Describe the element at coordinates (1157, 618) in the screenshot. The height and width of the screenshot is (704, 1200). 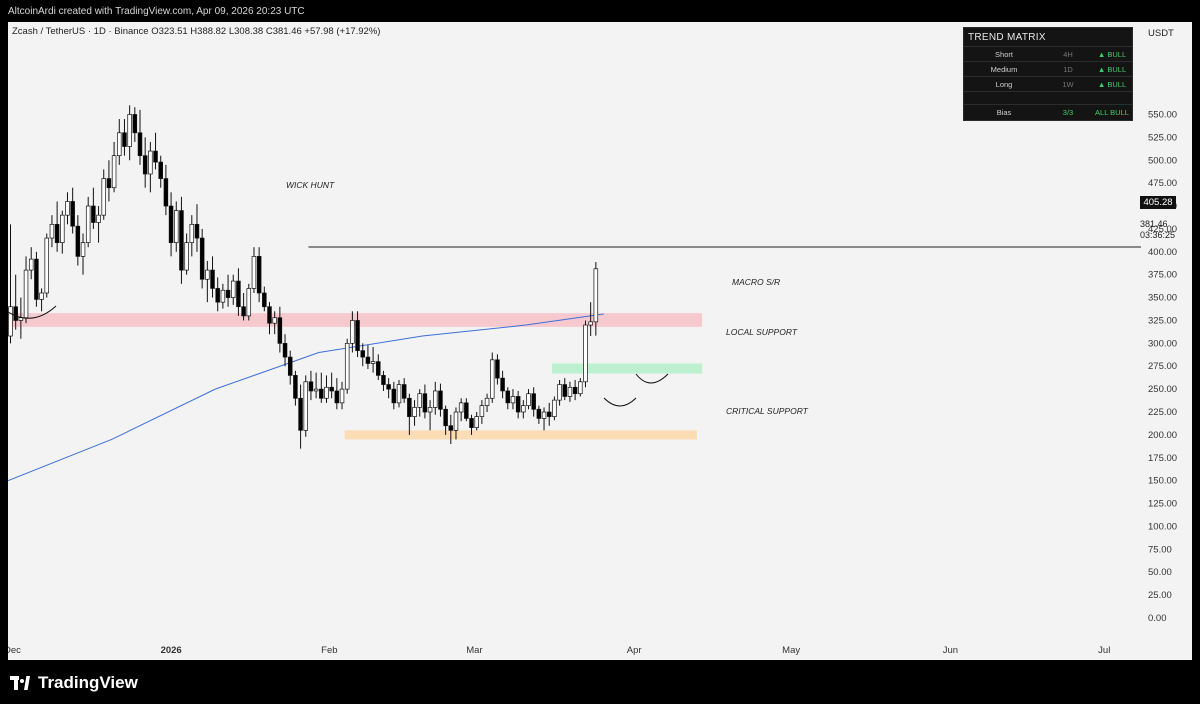
I see `y-tick-label: 0.00` at that location.